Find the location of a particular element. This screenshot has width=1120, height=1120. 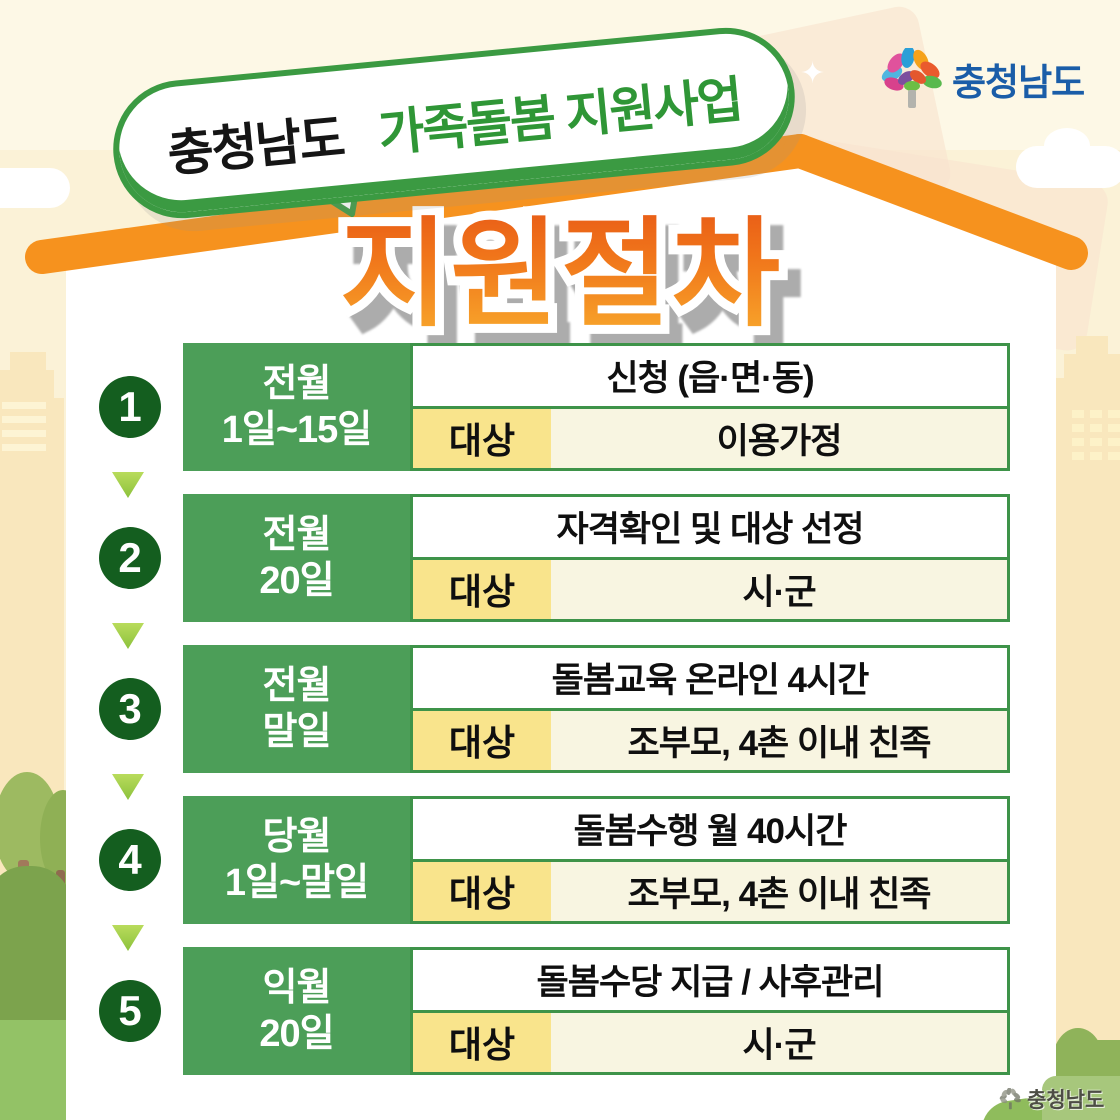

step-row-4: 4 당월 1일~말일 돌봄수행 월 40시간 대상 조부모, 4촌 이내 친족 is located at coordinates (561, 860).